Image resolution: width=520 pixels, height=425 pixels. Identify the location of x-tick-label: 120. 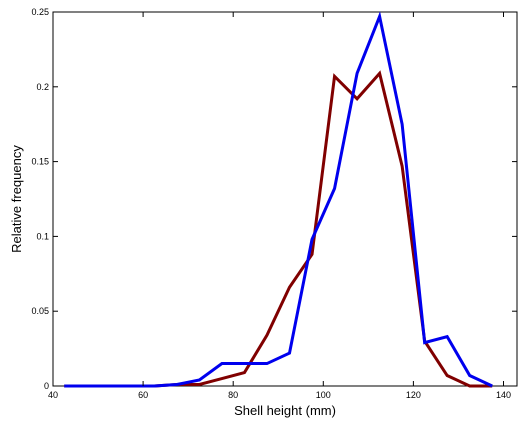
(413, 395).